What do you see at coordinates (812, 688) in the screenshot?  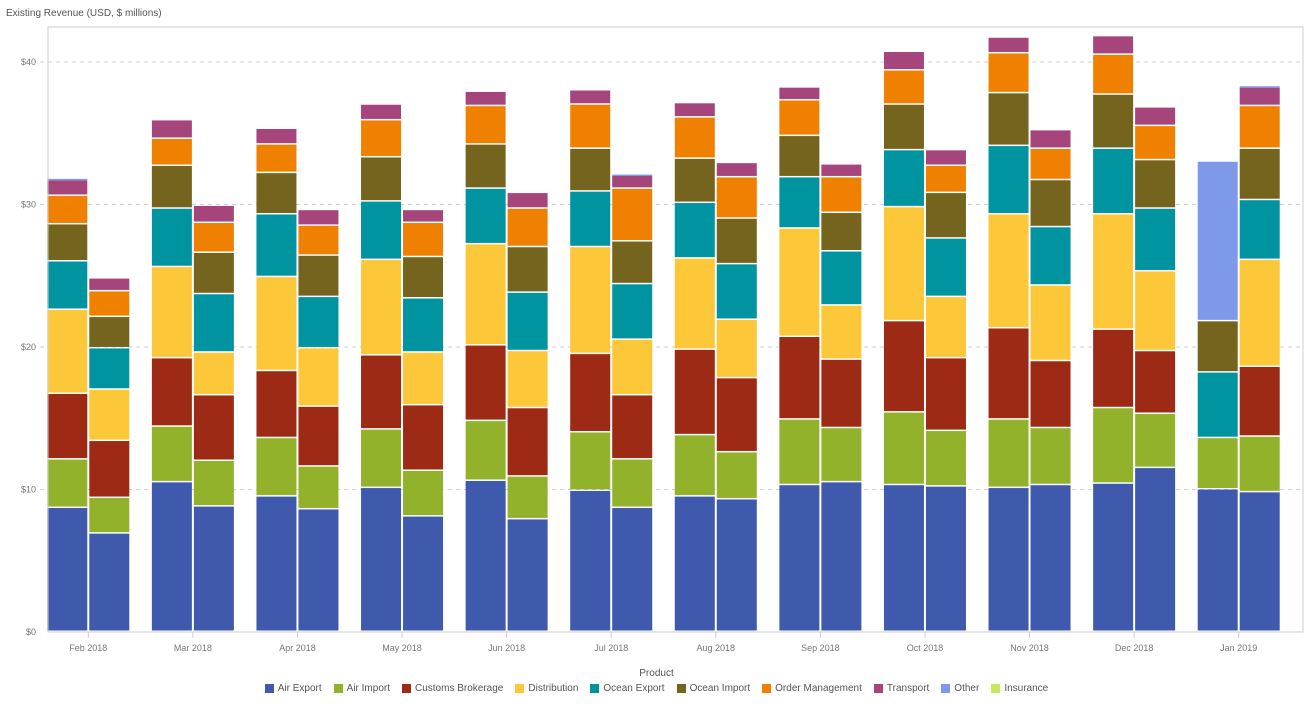 I see `legend-item: Order Management` at bounding box center [812, 688].